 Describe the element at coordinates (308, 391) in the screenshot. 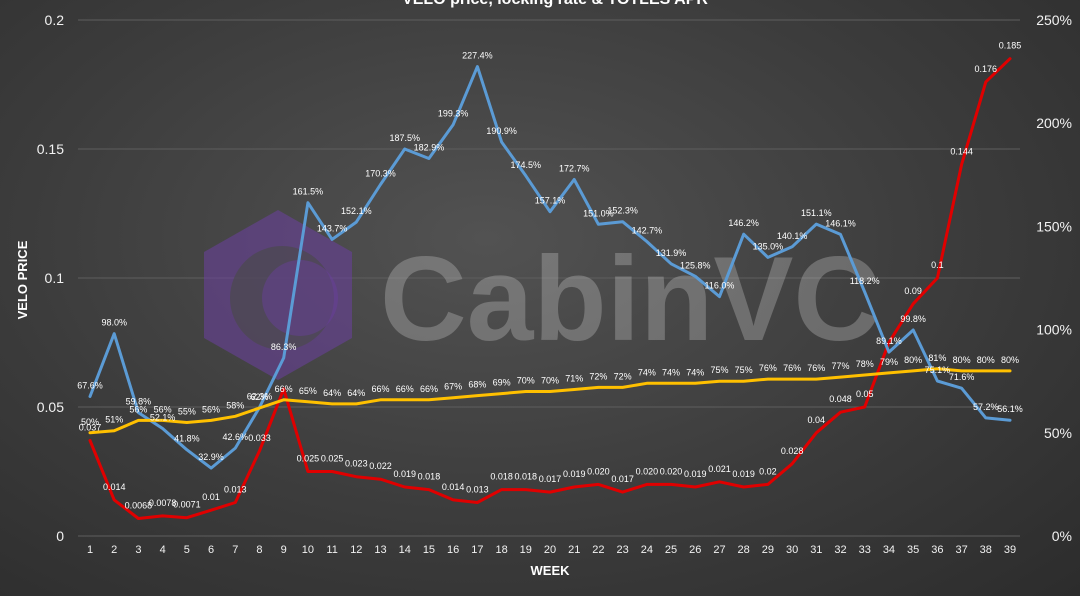

I see `data-label: 65%` at that location.